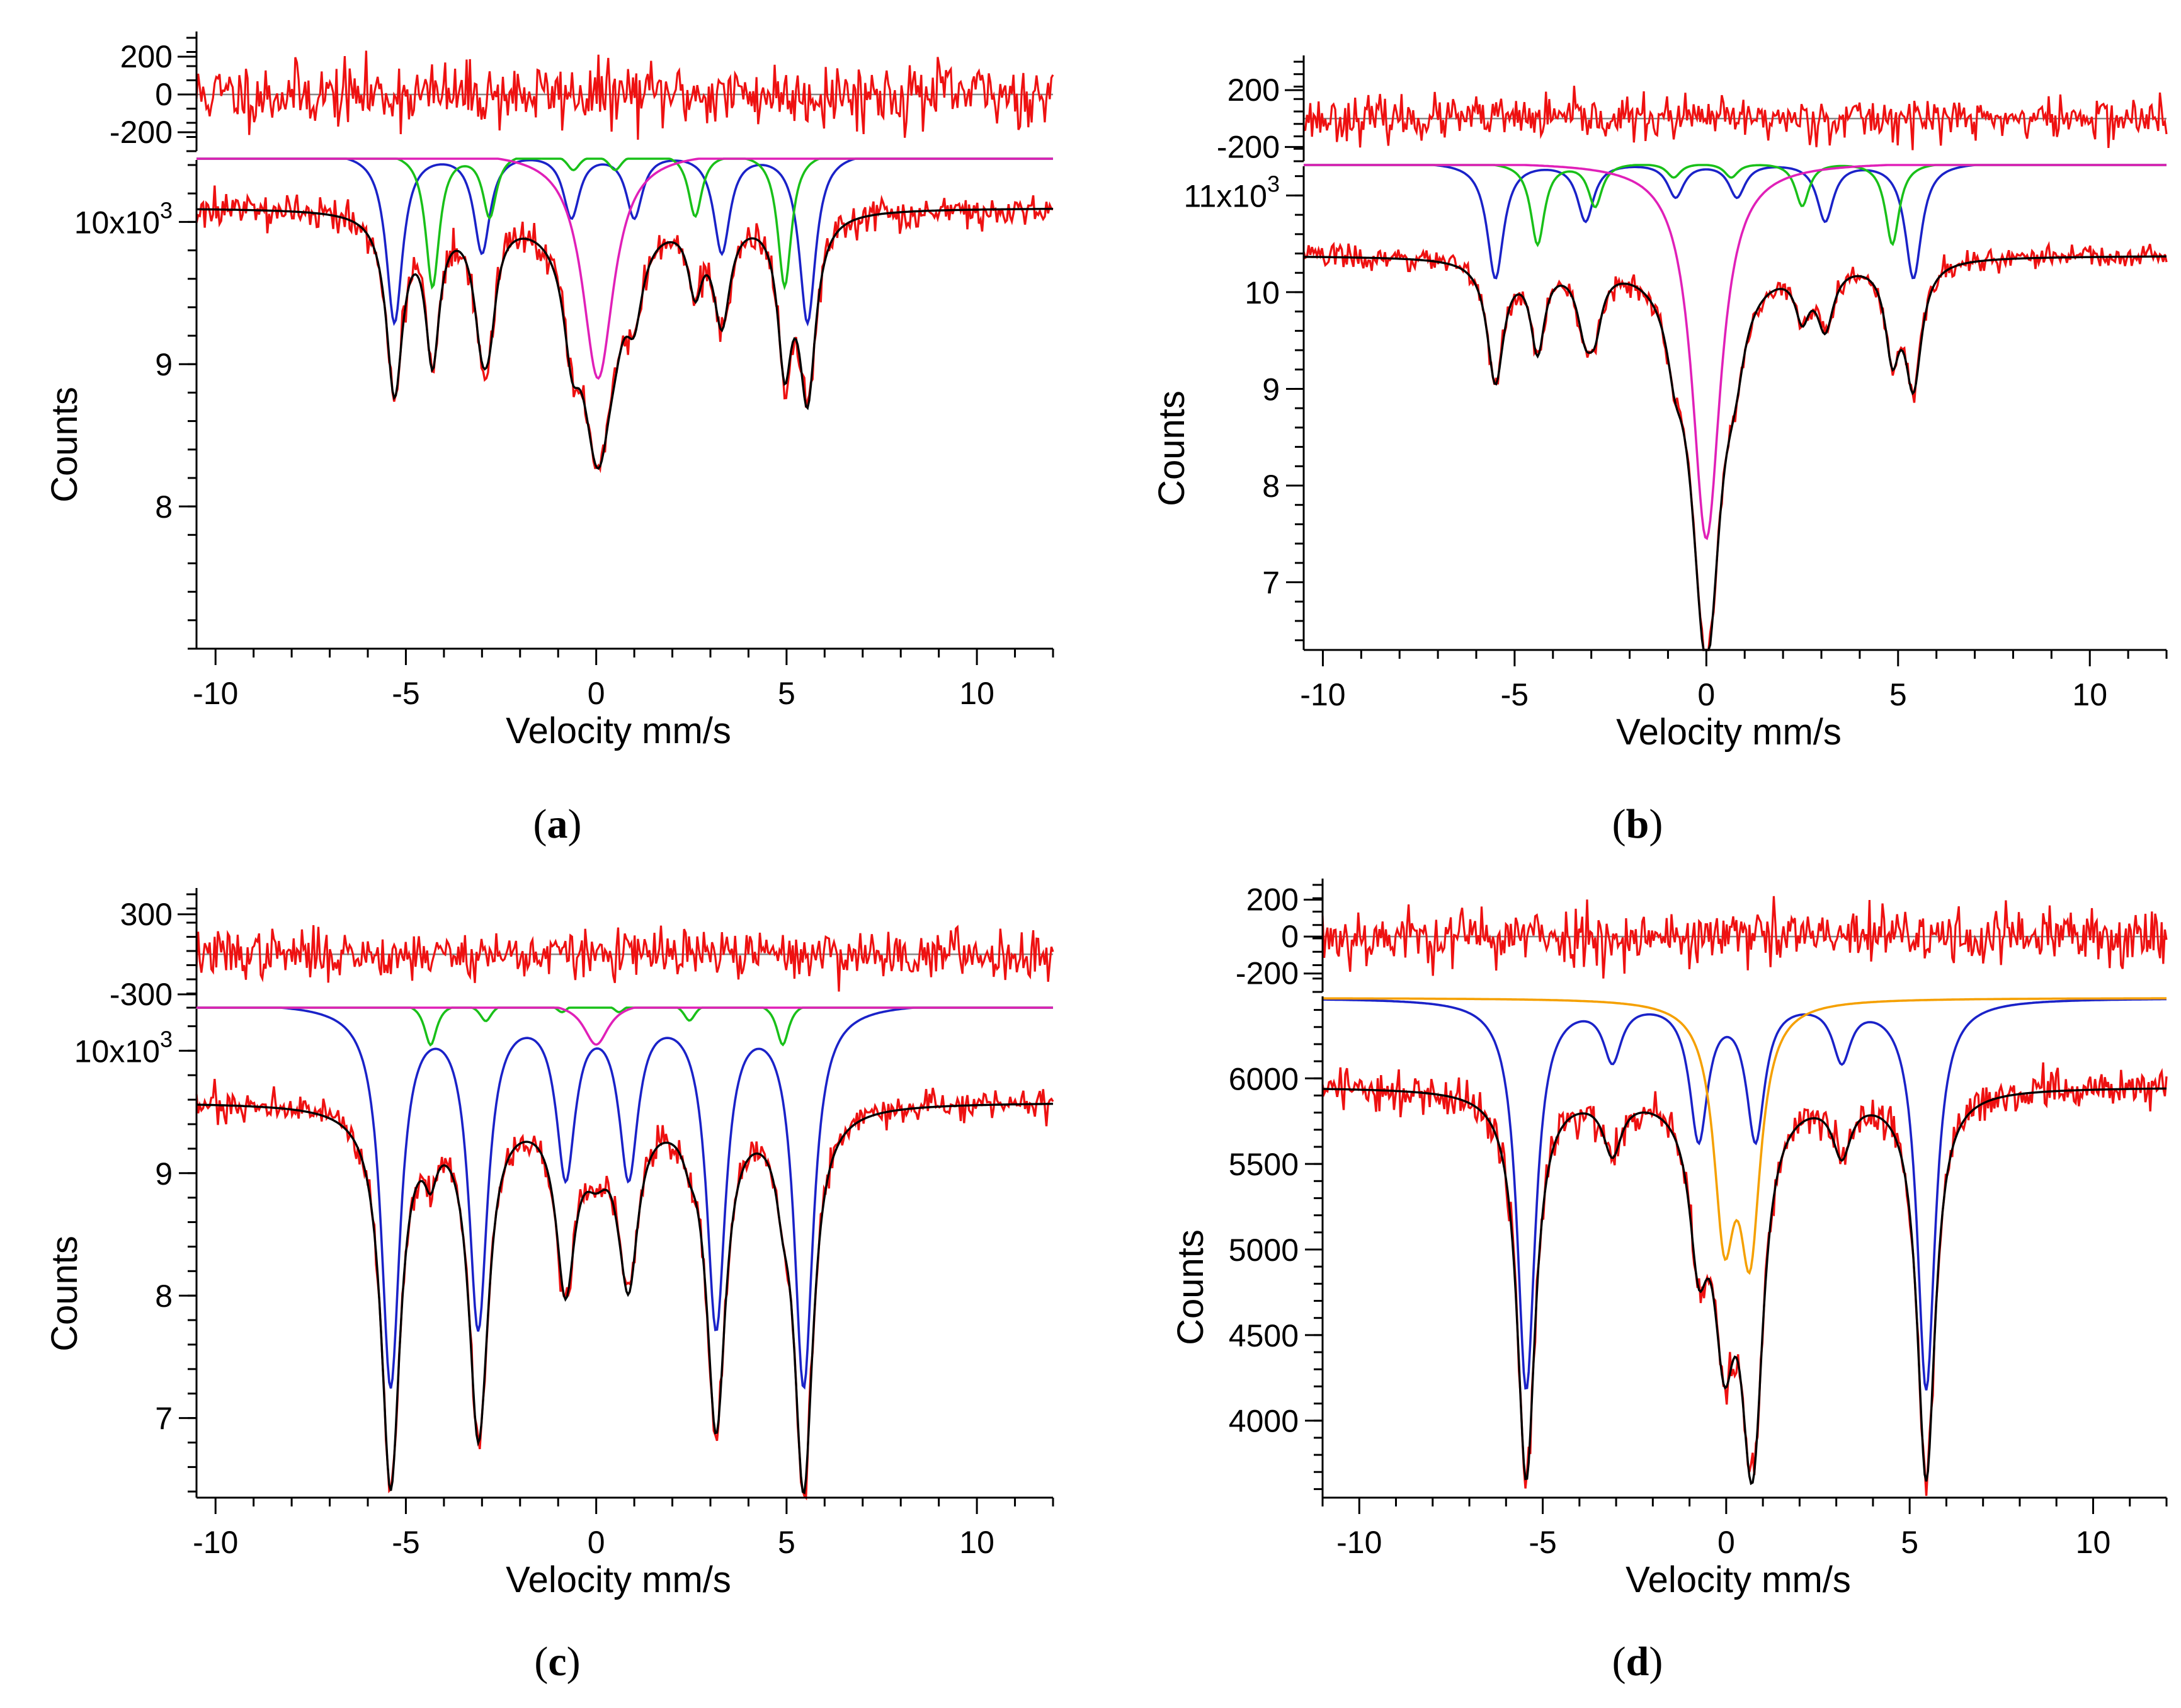 Image resolution: width=2181 pixels, height=1708 pixels. I want to click on y-tick-label: 5000, so click(1264, 1250).